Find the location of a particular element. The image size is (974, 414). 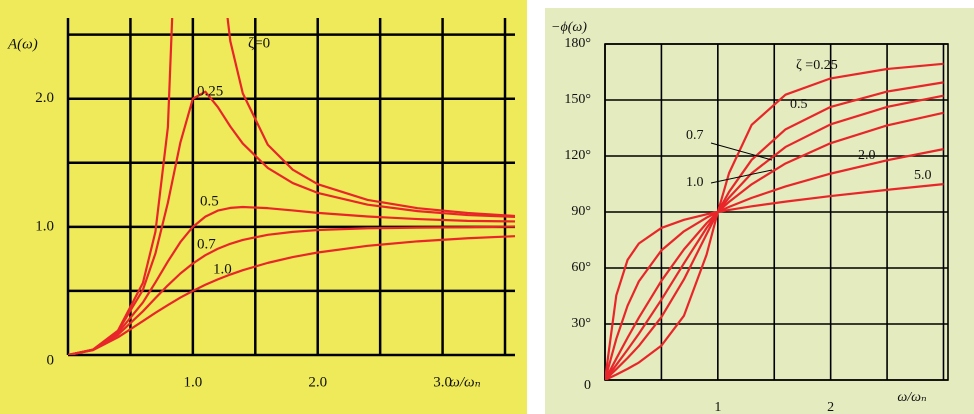

series-label: 0.25 is located at coordinates (210, 91).